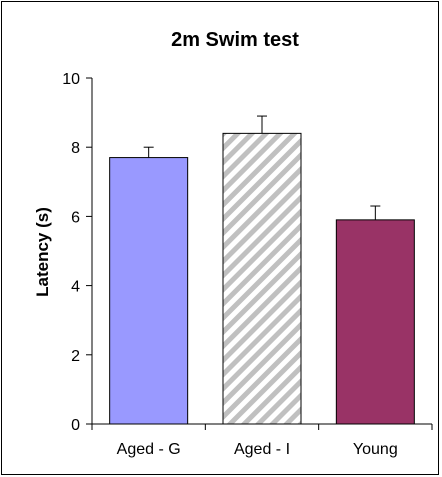 This screenshot has width=442, height=477. Describe the element at coordinates (75, 425) in the screenshot. I see `y-tick-label: 0` at that location.